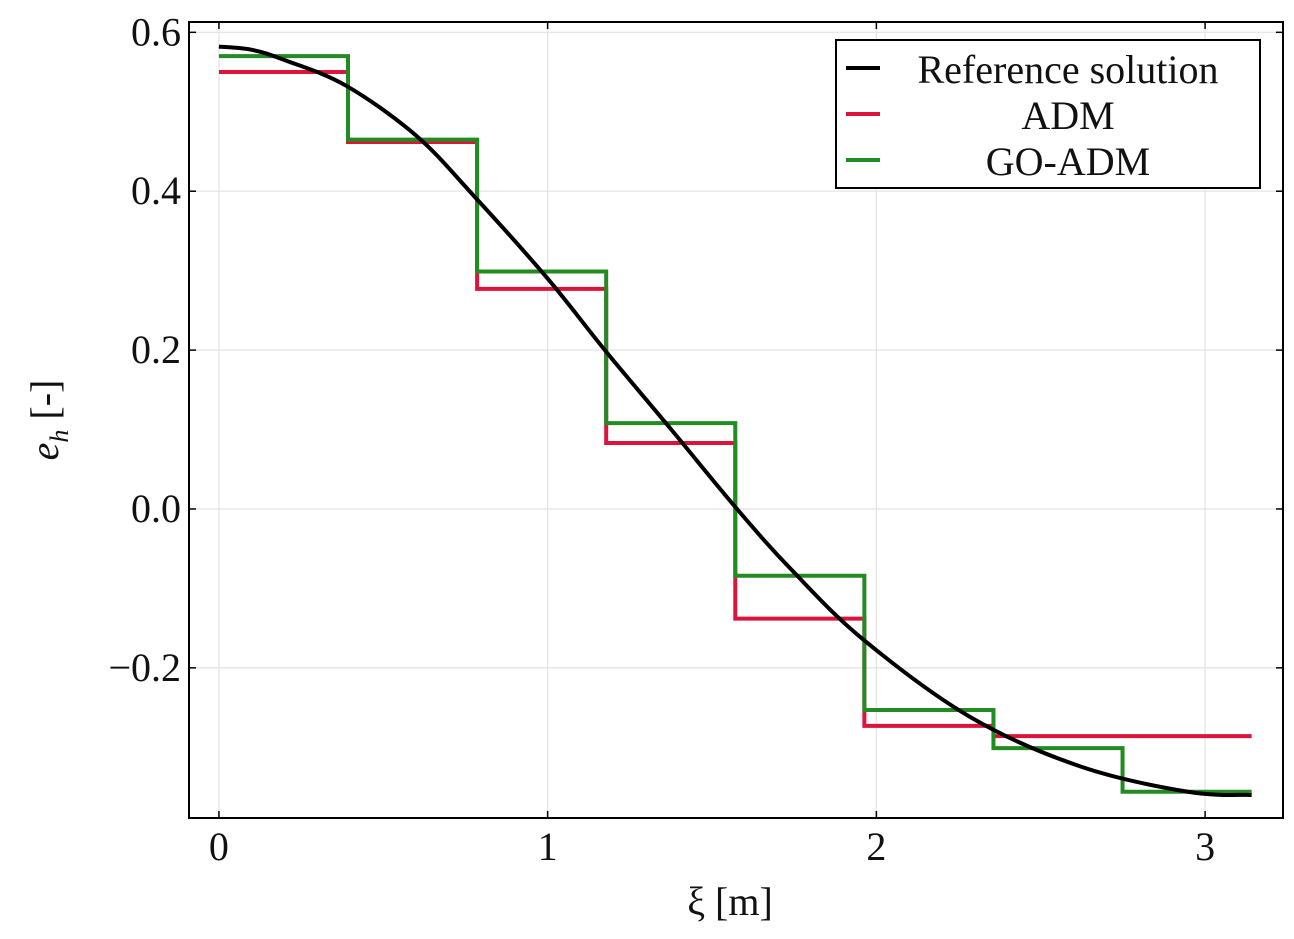 The height and width of the screenshot is (939, 1294). What do you see at coordinates (730, 901) in the screenshot?
I see `x-axis-label: ξ [m]` at bounding box center [730, 901].